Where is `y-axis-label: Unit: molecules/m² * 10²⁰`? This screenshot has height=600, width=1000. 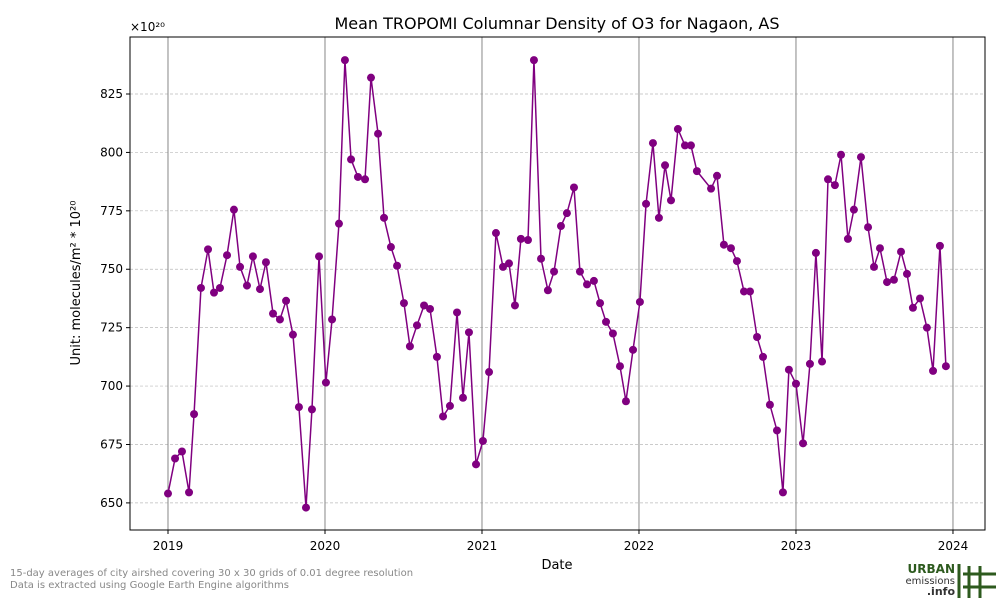
y-axis-label: Unit: molecules/m² * 10²⁰ is located at coordinates (76, 283).